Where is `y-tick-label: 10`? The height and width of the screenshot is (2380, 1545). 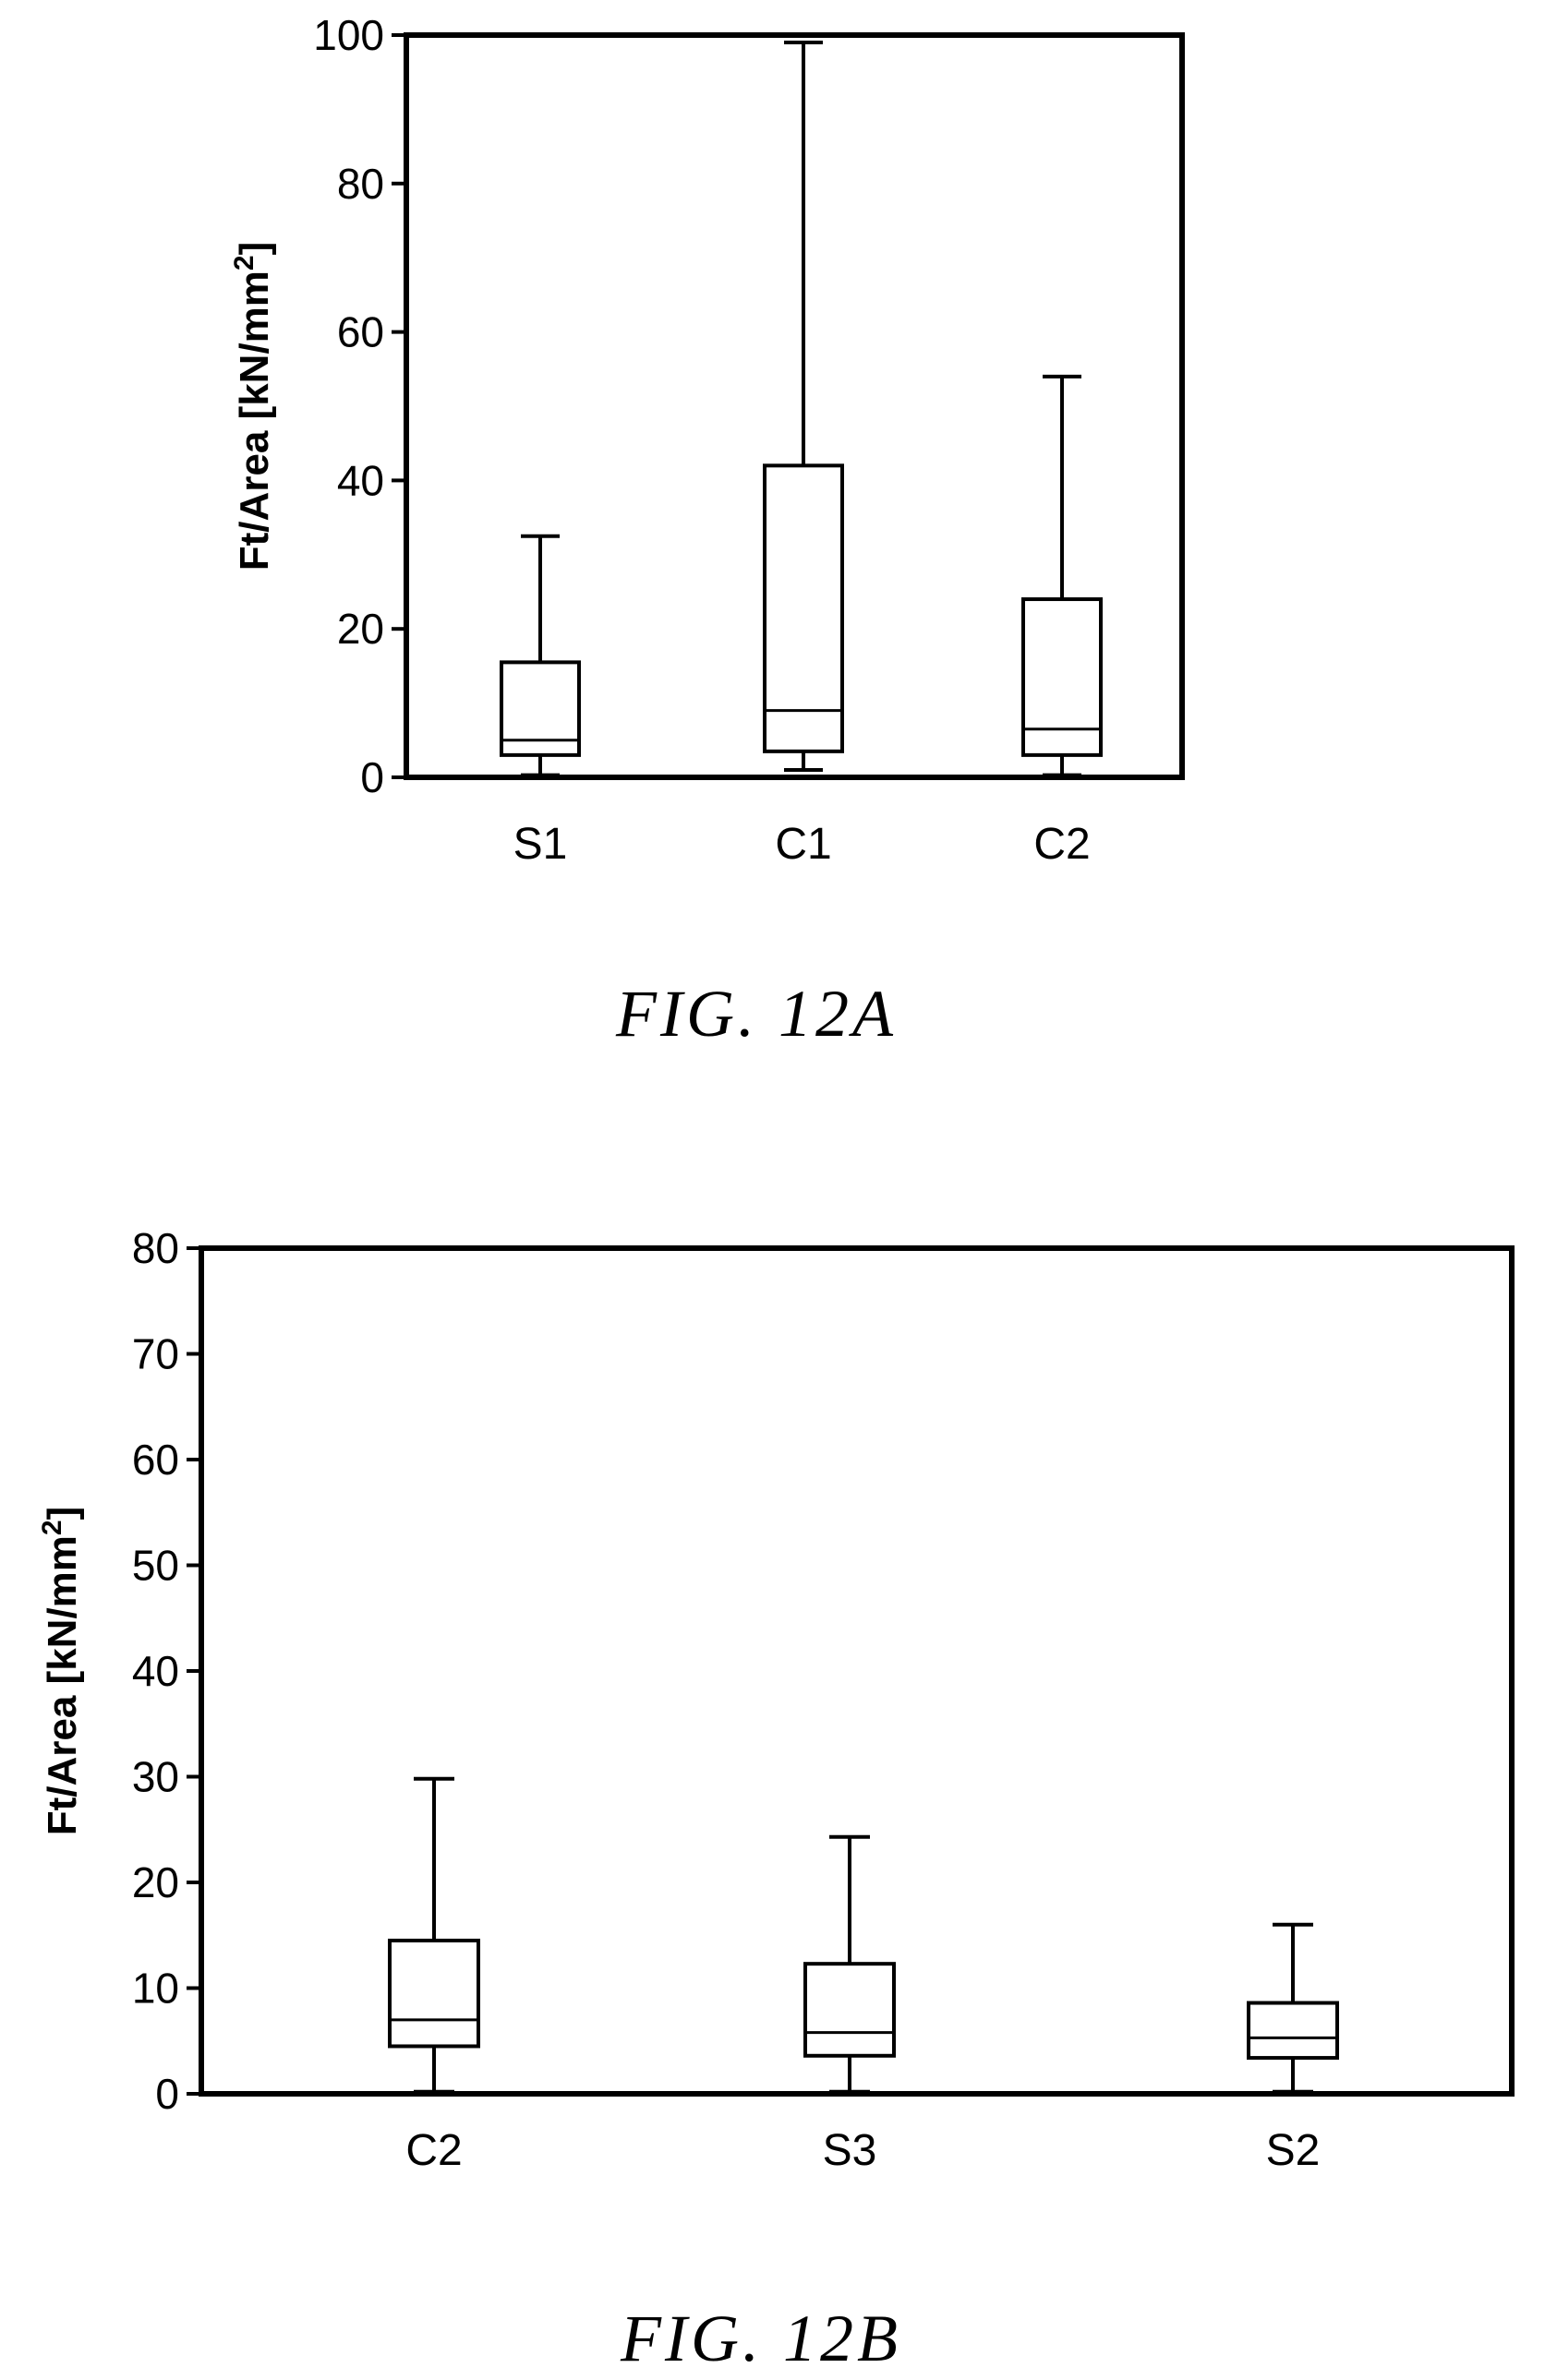 y-tick-label: 10 is located at coordinates (155, 1989).